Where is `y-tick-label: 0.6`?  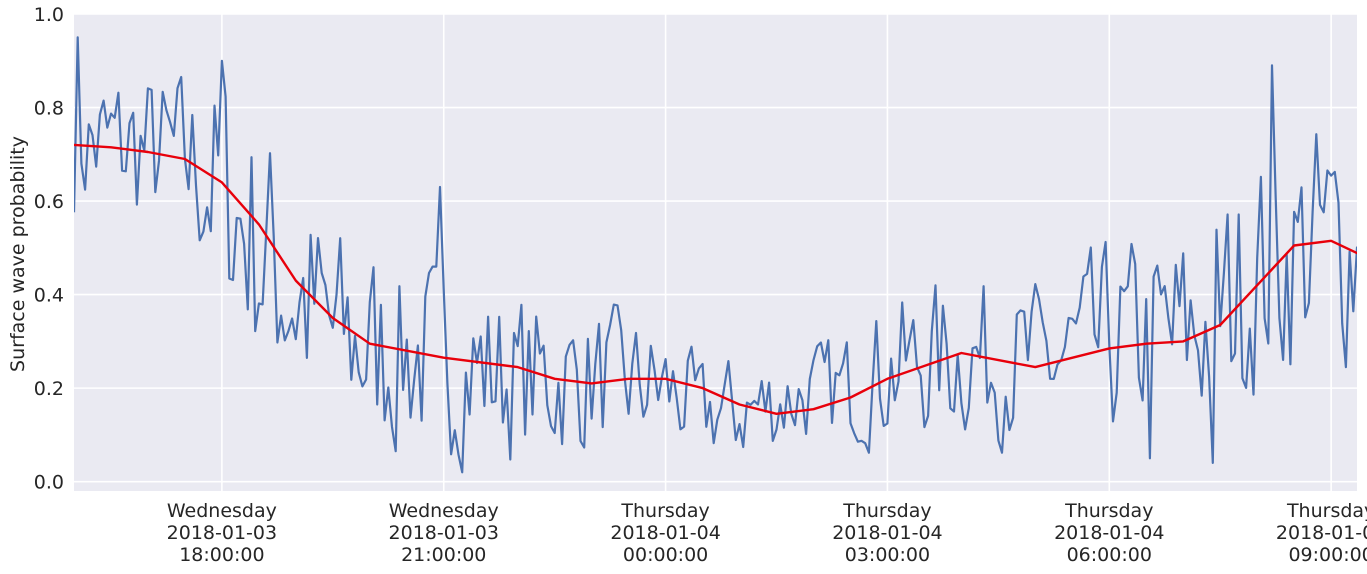
y-tick-label: 0.6 is located at coordinates (49, 202).